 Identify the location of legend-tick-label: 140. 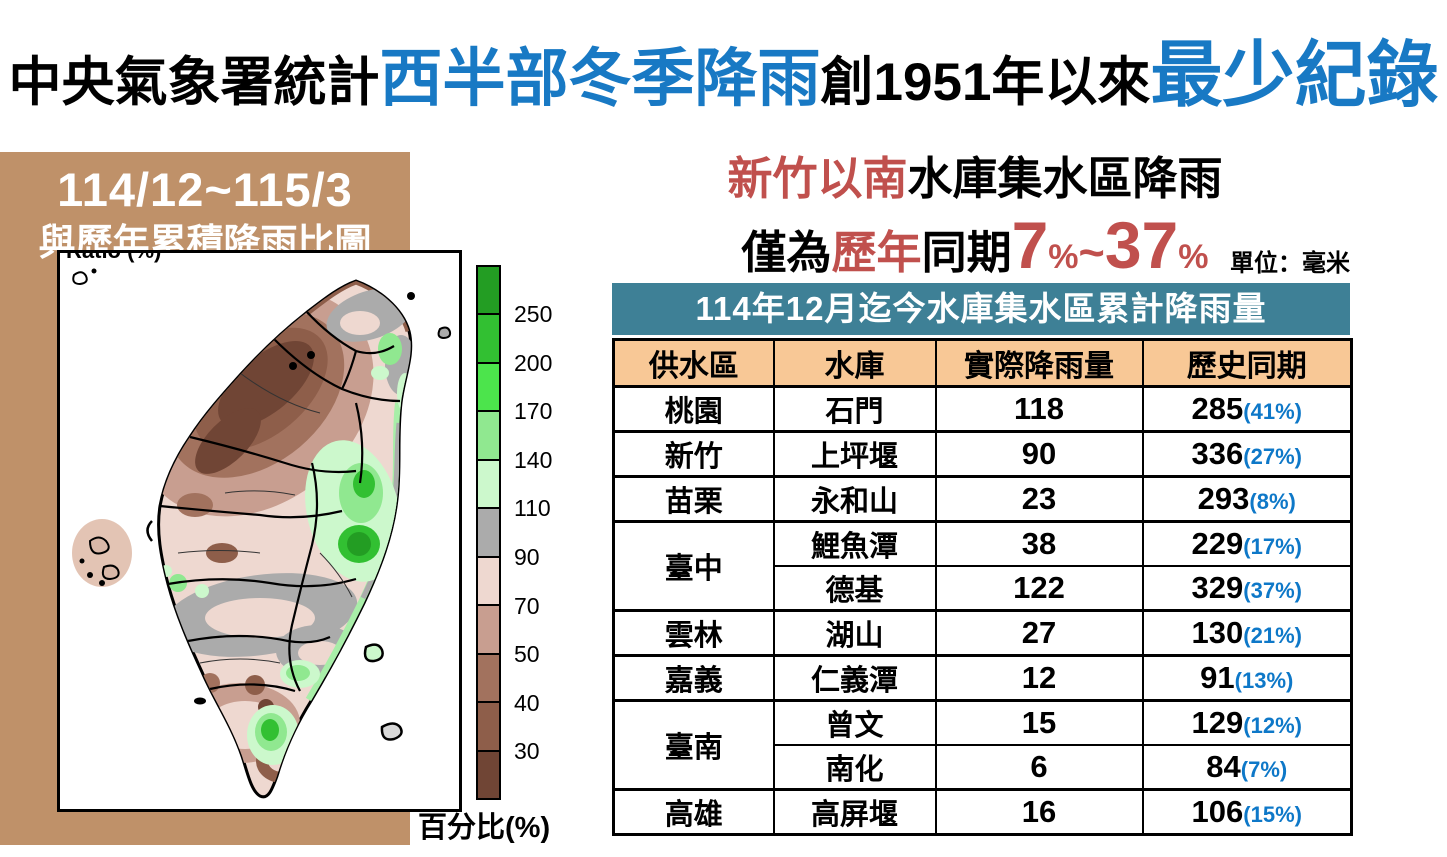
(533, 460).